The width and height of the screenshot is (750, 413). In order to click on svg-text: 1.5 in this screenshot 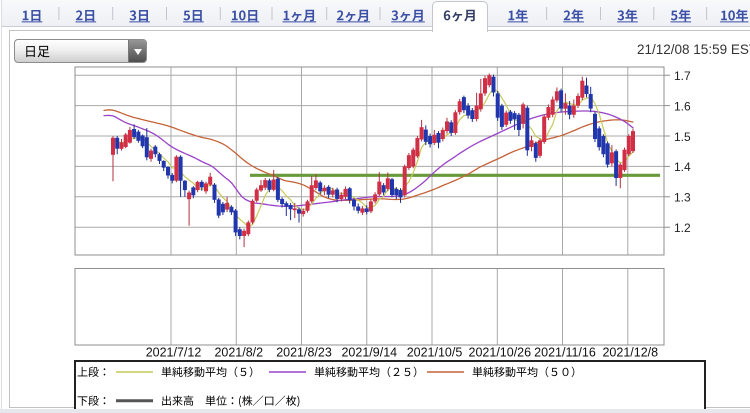, I will do `click(682, 137)`.